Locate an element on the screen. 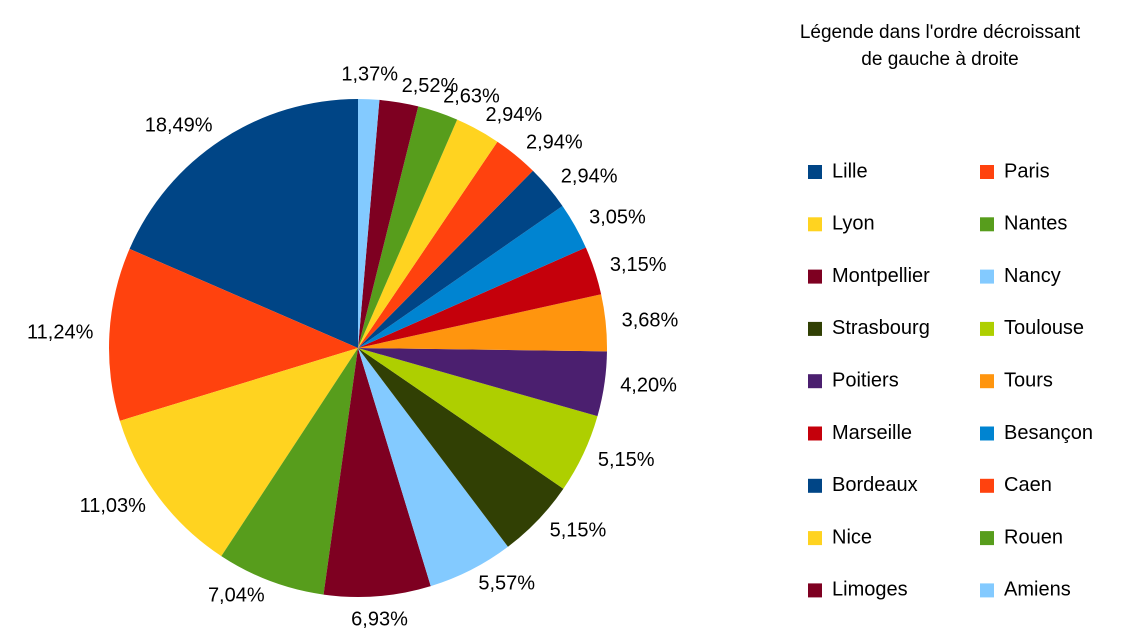 This screenshot has height=639, width=1134. data-label: 3,05% is located at coordinates (617, 218).